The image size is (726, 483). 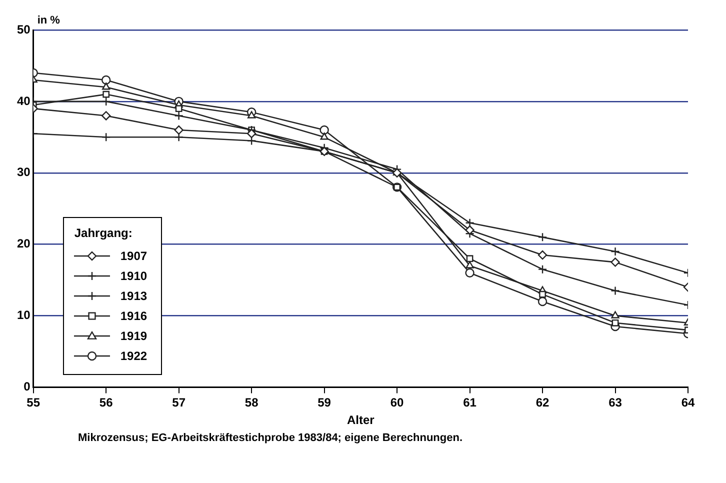 I want to click on x-tick-label: 61, so click(x=470, y=403).